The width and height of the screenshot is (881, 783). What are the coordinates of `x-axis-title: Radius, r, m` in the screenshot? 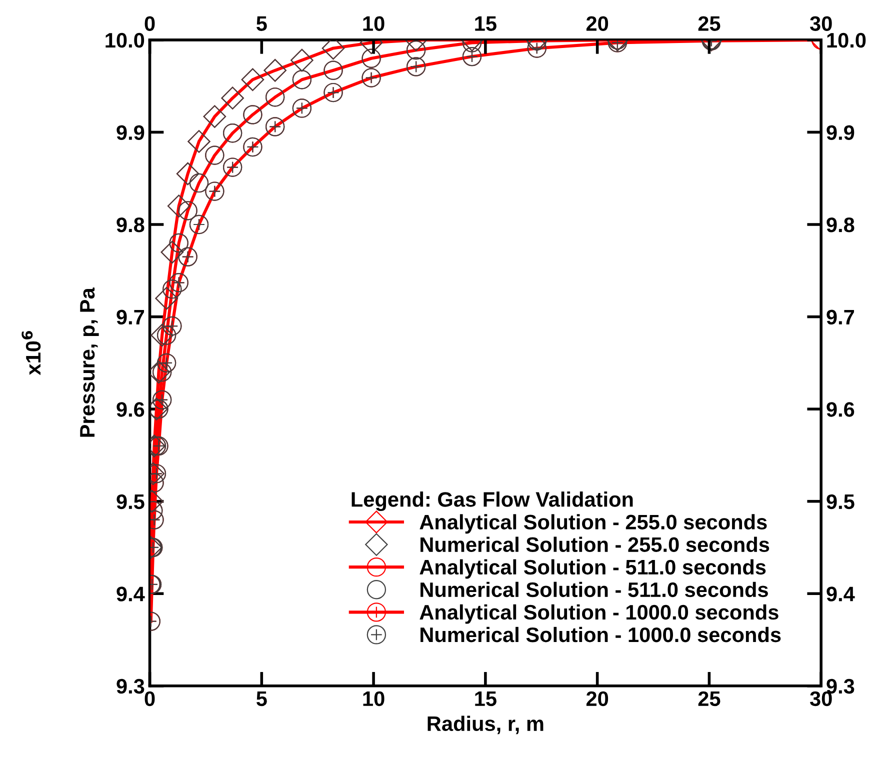 It's located at (486, 725).